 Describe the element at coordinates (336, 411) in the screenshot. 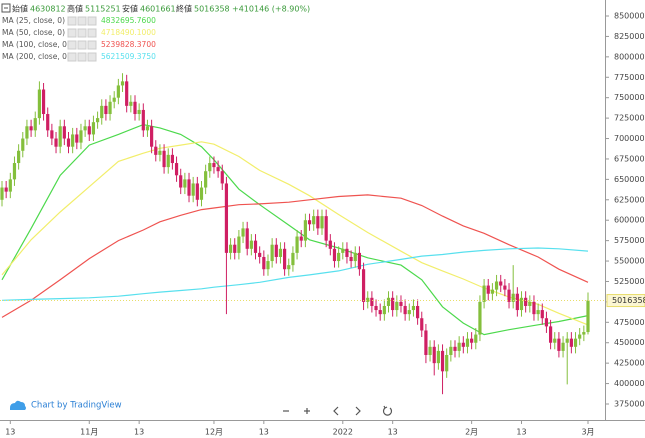

I see `scroll-left-button` at that location.